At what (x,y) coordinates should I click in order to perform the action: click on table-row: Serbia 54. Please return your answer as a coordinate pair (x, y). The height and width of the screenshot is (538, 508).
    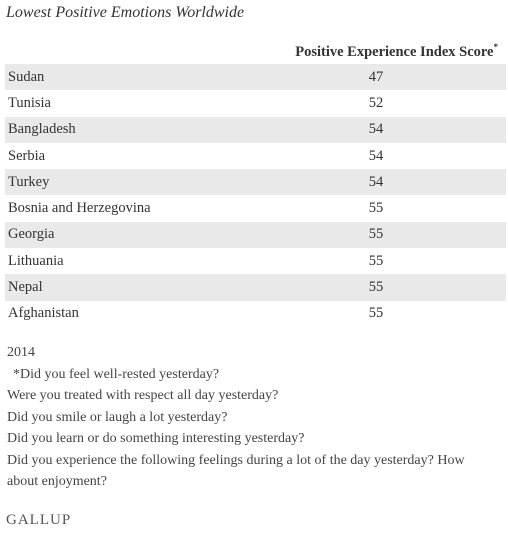
    Looking at the image, I should click on (255, 156).